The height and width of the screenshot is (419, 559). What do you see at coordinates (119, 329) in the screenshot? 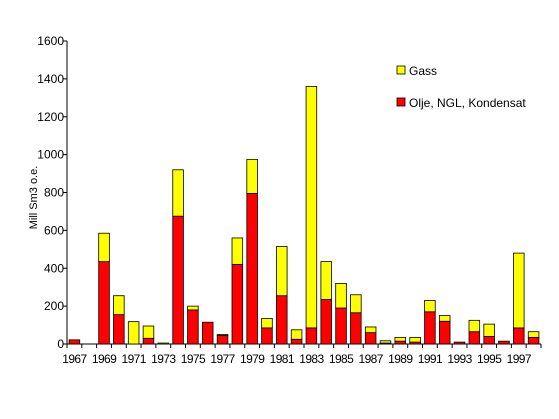
I see `bar-olje-1970` at bounding box center [119, 329].